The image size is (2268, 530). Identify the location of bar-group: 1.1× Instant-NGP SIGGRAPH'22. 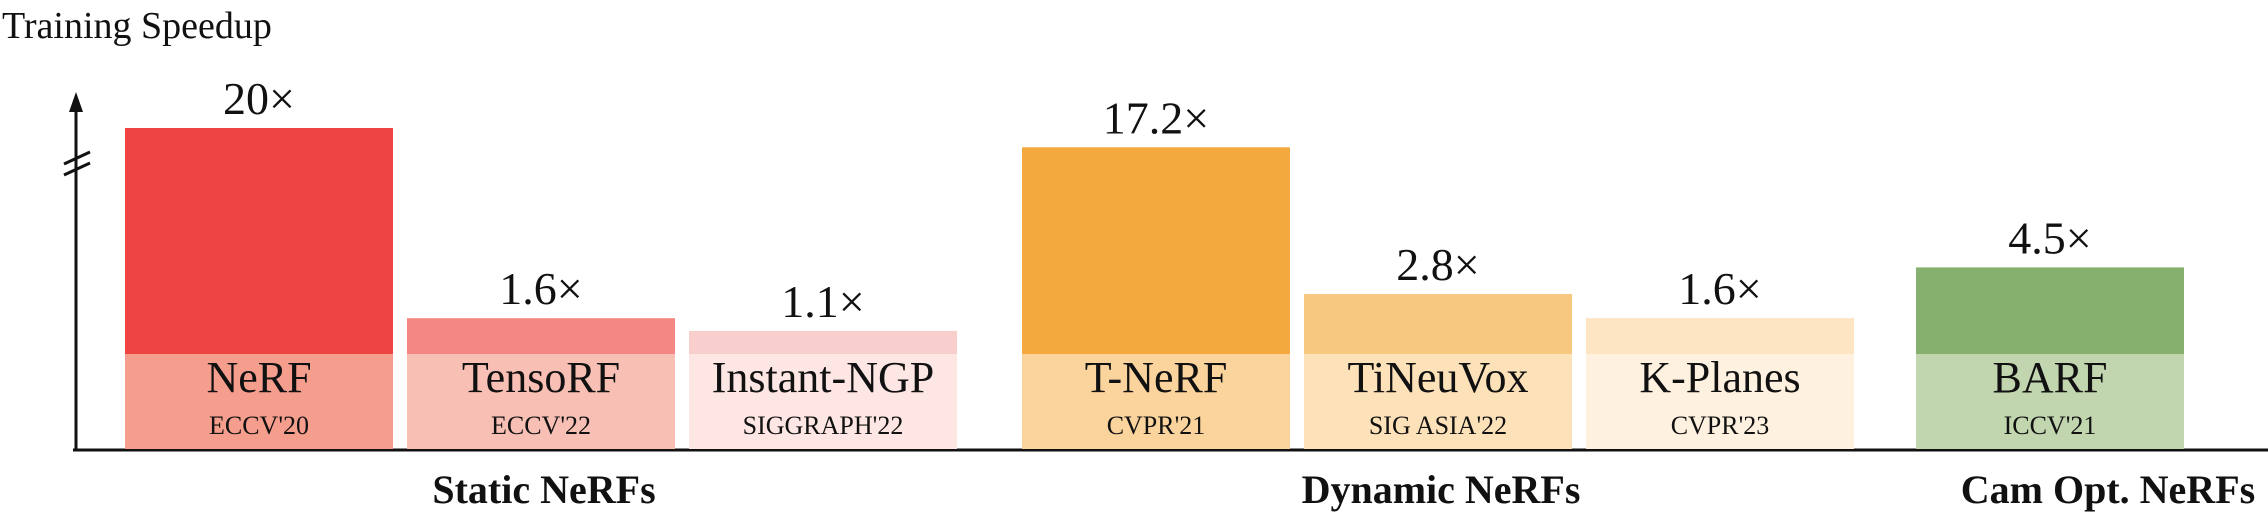
(823, 362).